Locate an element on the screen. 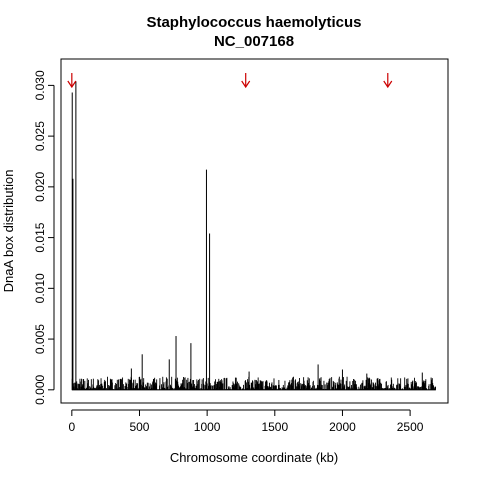 Image resolution: width=480 pixels, height=480 pixels. x-tick-label: 1500 is located at coordinates (274, 427).